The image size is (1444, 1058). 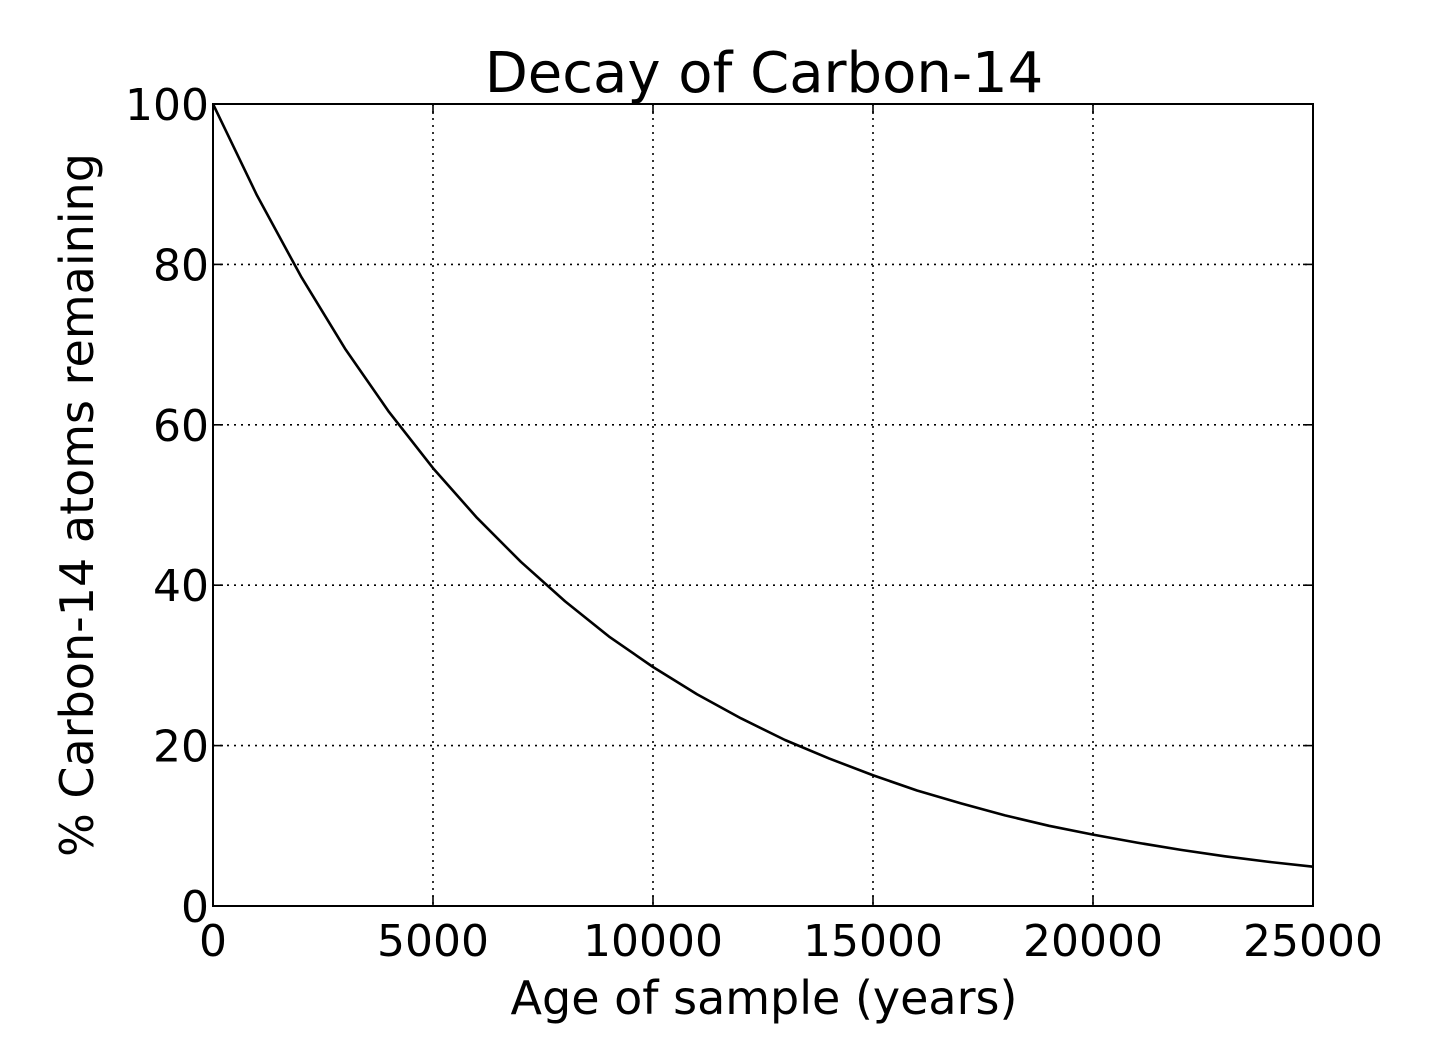 What do you see at coordinates (1093, 941) in the screenshot?
I see `x-tick-label: 20000` at bounding box center [1093, 941].